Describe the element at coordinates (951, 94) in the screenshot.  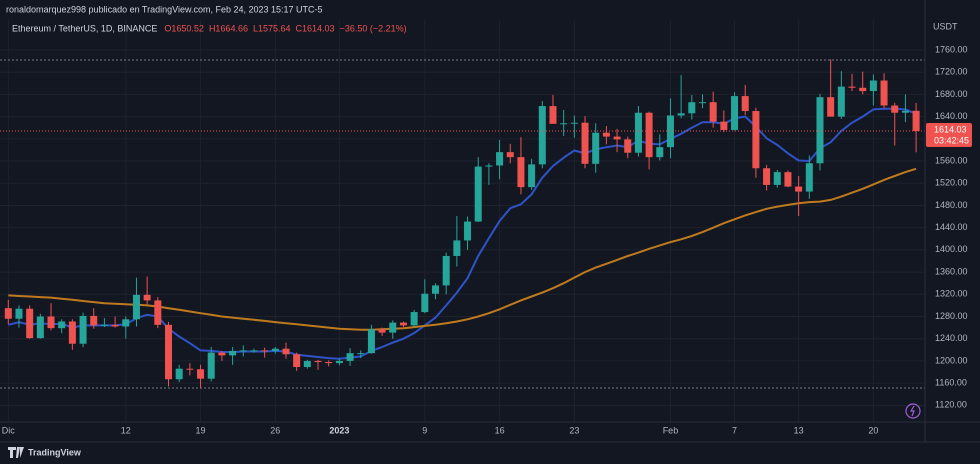
I see `y-tick-label: 1680.00` at that location.